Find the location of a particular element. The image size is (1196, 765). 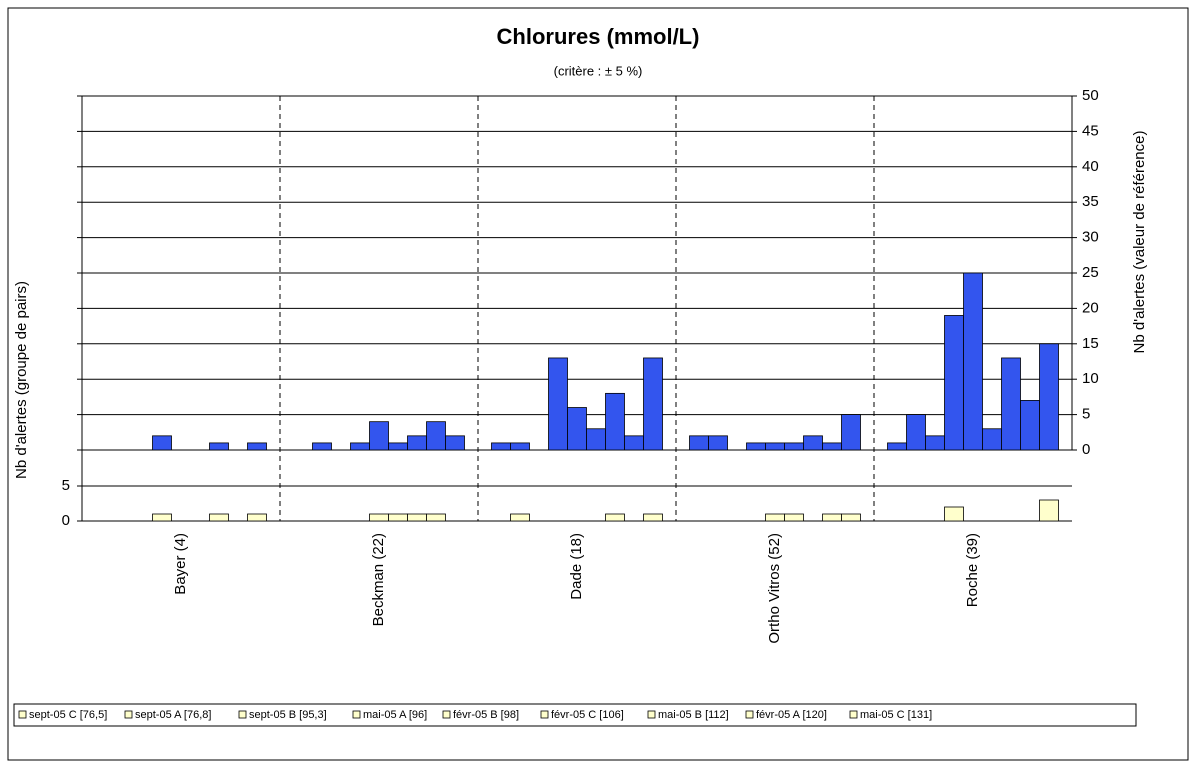

chart-subtitle: (critère : ± 5 %) is located at coordinates (598, 70).